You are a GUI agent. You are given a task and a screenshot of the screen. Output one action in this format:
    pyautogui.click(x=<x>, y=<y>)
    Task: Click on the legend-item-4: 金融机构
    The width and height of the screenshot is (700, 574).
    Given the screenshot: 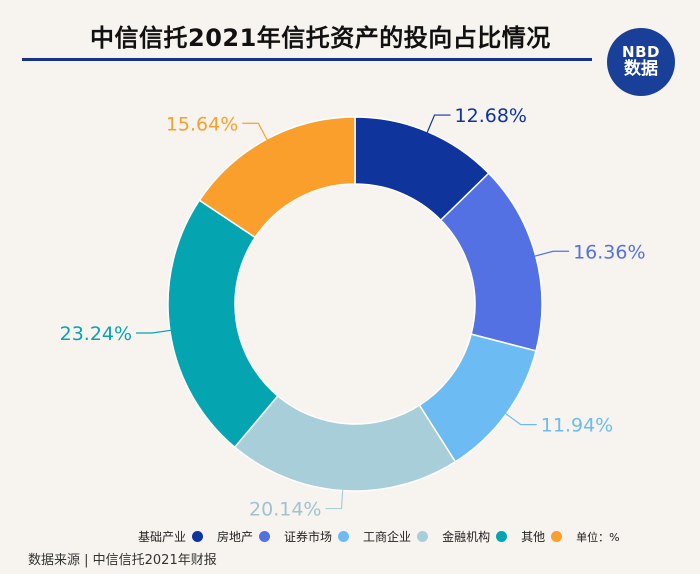 What is the action you would take?
    pyautogui.click(x=475, y=536)
    